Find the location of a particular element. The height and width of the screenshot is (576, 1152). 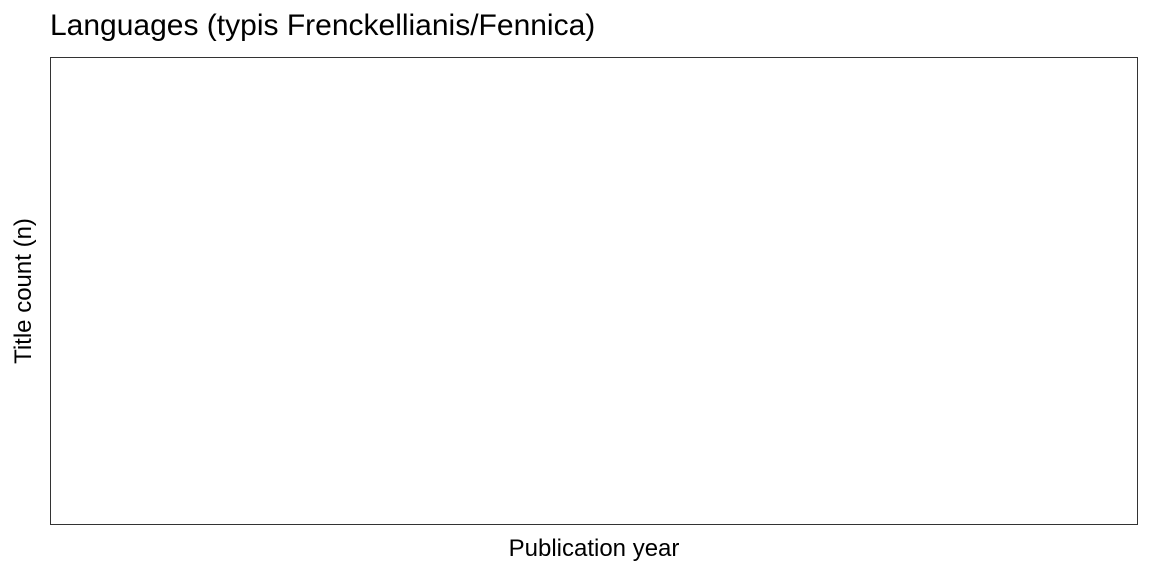

x-axis-label: Publication year is located at coordinates (594, 548).